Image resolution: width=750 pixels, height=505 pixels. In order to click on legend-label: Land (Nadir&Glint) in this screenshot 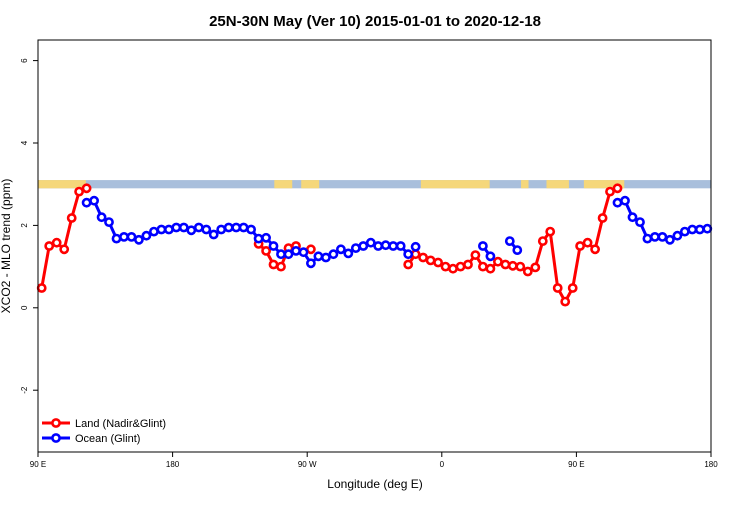, I will do `click(120, 424)`.